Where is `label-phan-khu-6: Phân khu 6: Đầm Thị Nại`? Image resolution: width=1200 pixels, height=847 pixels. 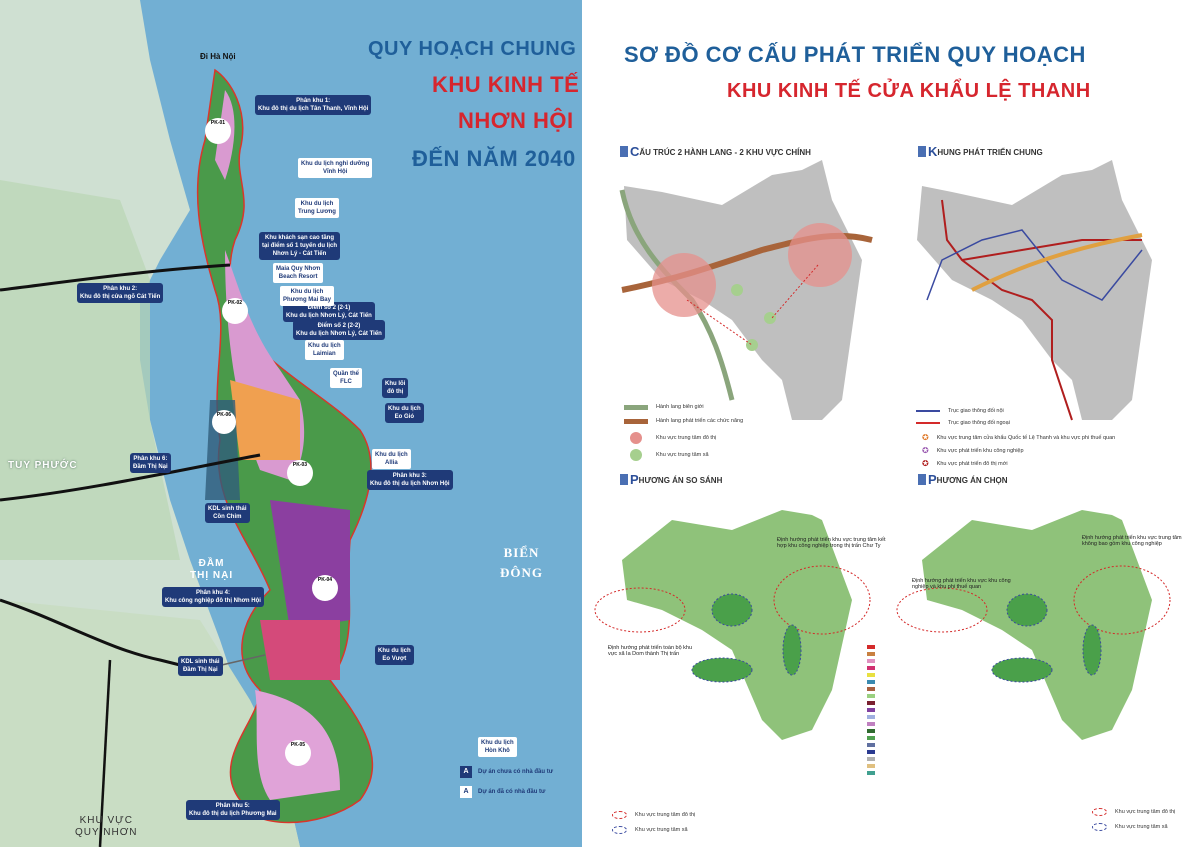 label-phan-khu-6: Phân khu 6: Đầm Thị Nại is located at coordinates (150, 463).